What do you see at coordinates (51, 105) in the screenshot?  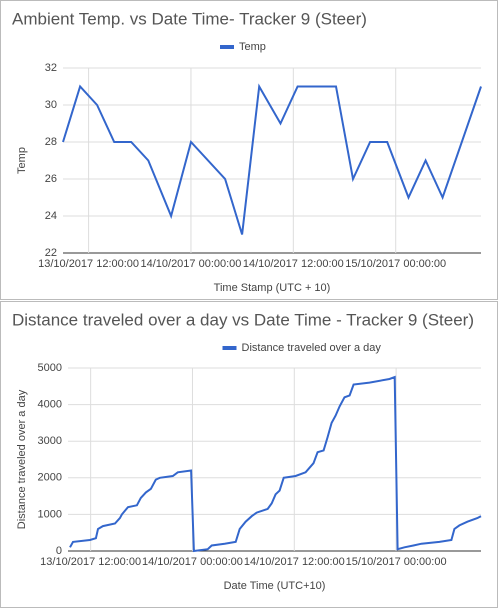 I see `y-tick-label: 30` at bounding box center [51, 105].